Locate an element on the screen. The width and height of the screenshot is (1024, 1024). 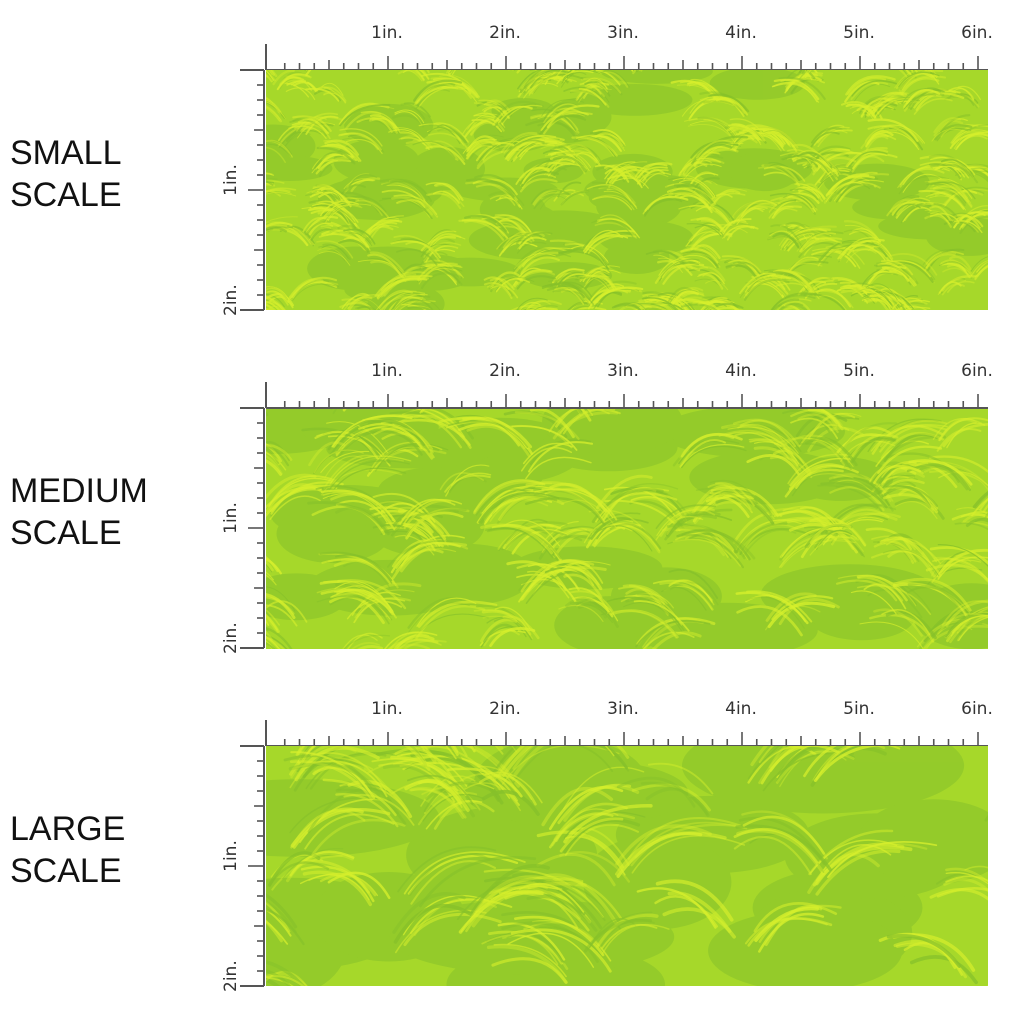
large-scale-label: LARGE SCALE is located at coordinates (67, 850).